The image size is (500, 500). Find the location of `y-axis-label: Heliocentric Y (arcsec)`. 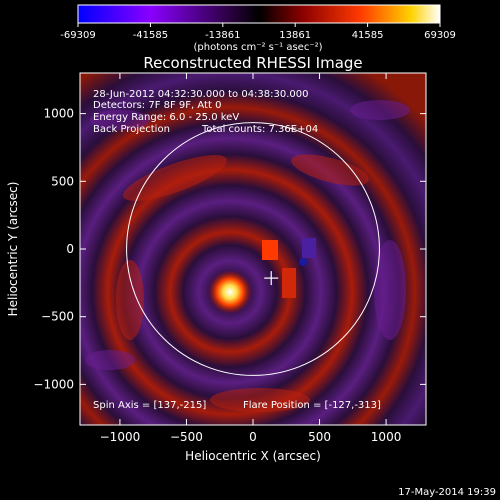

y-axis-label: Heliocentric Y (arcsec) is located at coordinates (13, 249).